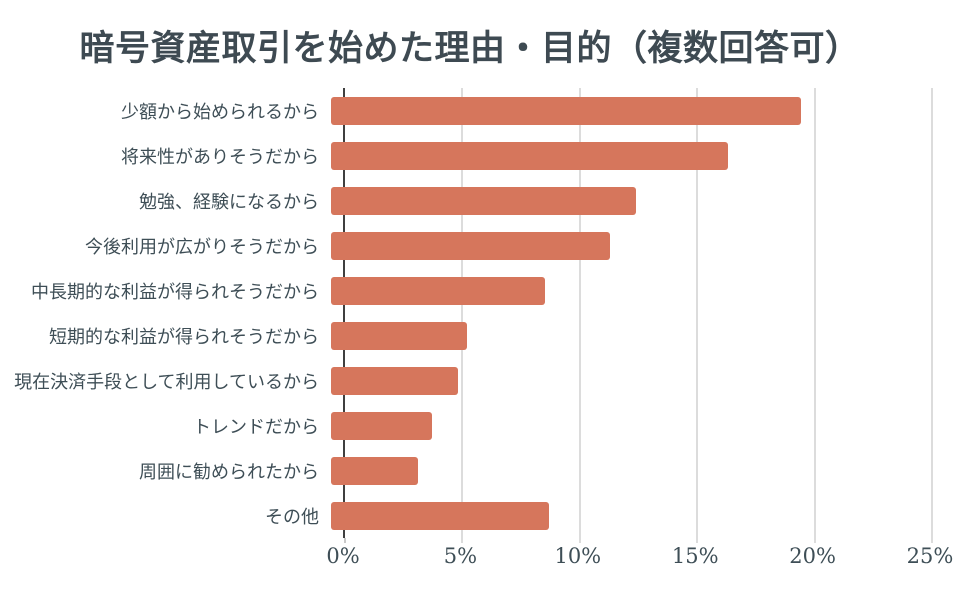 This screenshot has width=960, height=600. Describe the element at coordinates (345, 540) in the screenshot. I see `tick-mark` at that location.